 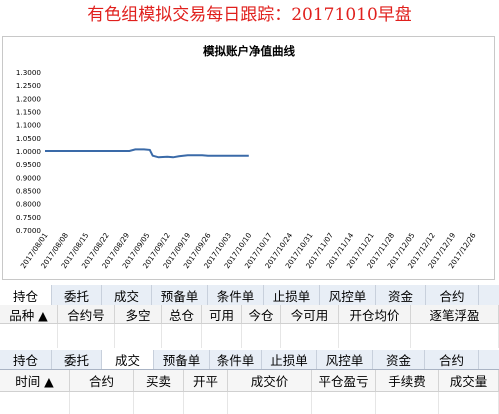 I want to click on page-title: 有色组模拟交易每日跟踪：20171010早盘, so click(x=249, y=15).